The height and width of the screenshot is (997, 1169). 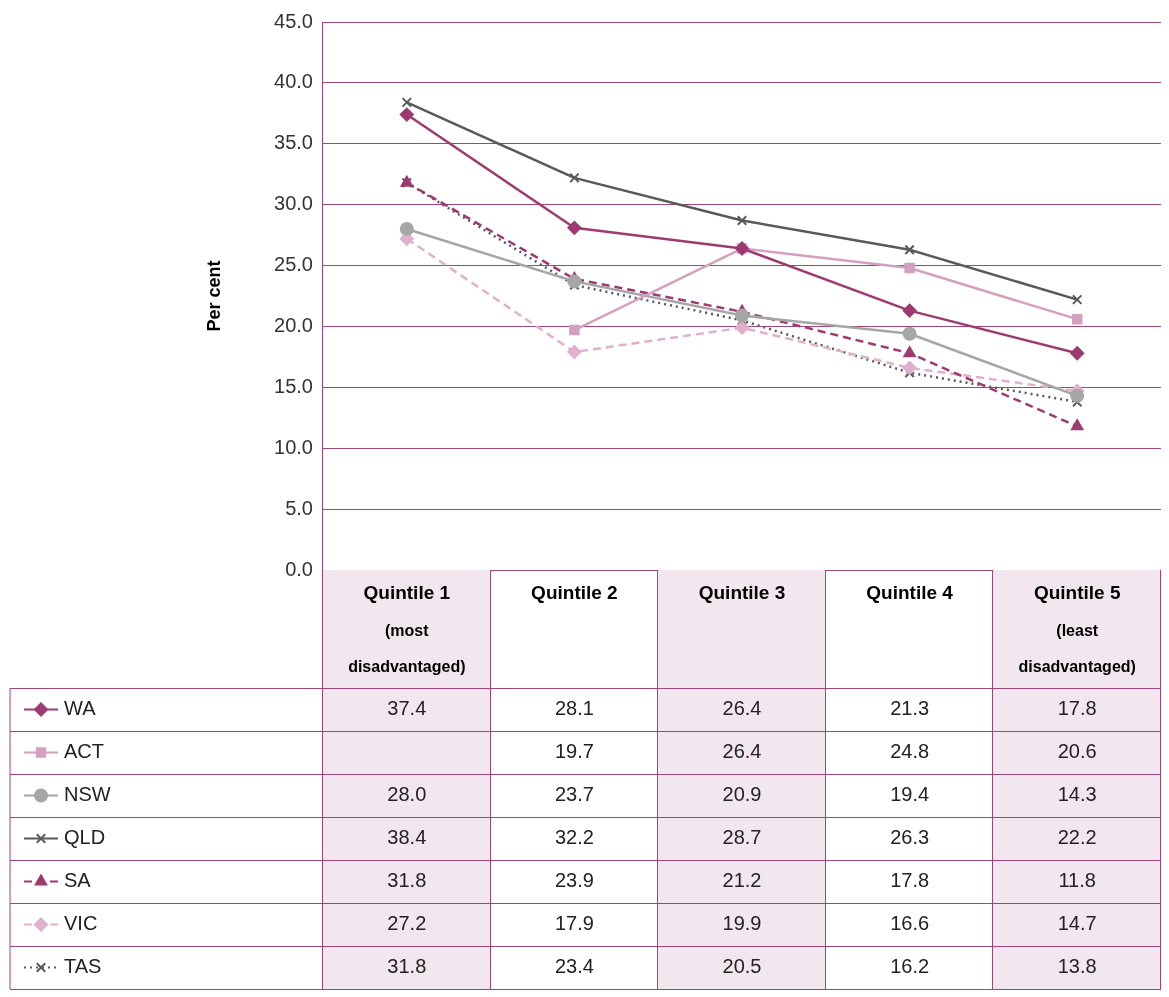 What do you see at coordinates (1077, 751) in the screenshot?
I see `data-label: 20.6` at bounding box center [1077, 751].